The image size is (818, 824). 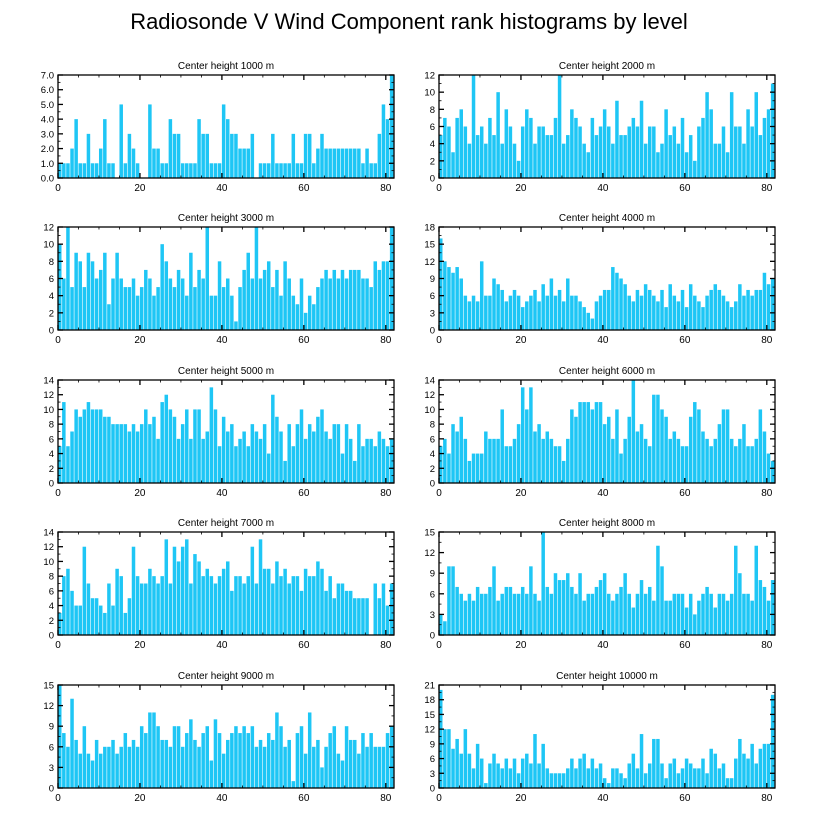 I want to click on y-tick-label: 4, so click(x=51, y=606).